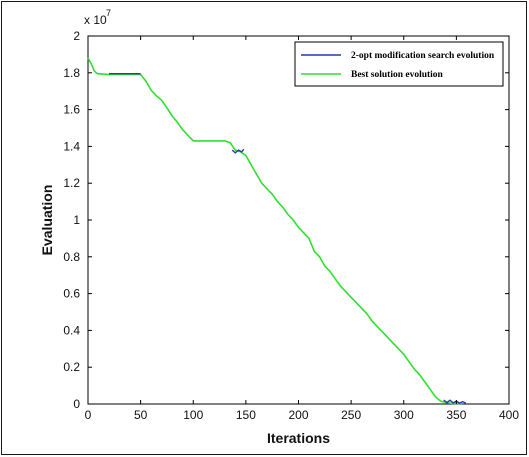 The image size is (529, 457). I want to click on x-tick-label: 200, so click(298, 415).